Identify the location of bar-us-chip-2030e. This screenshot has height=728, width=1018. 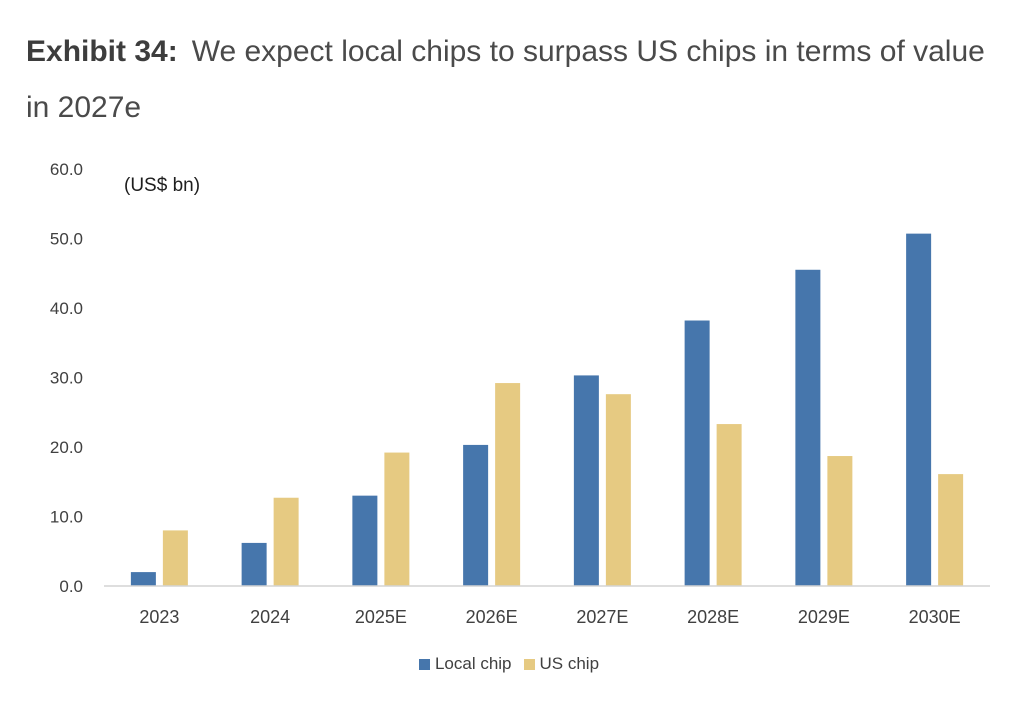
(951, 530).